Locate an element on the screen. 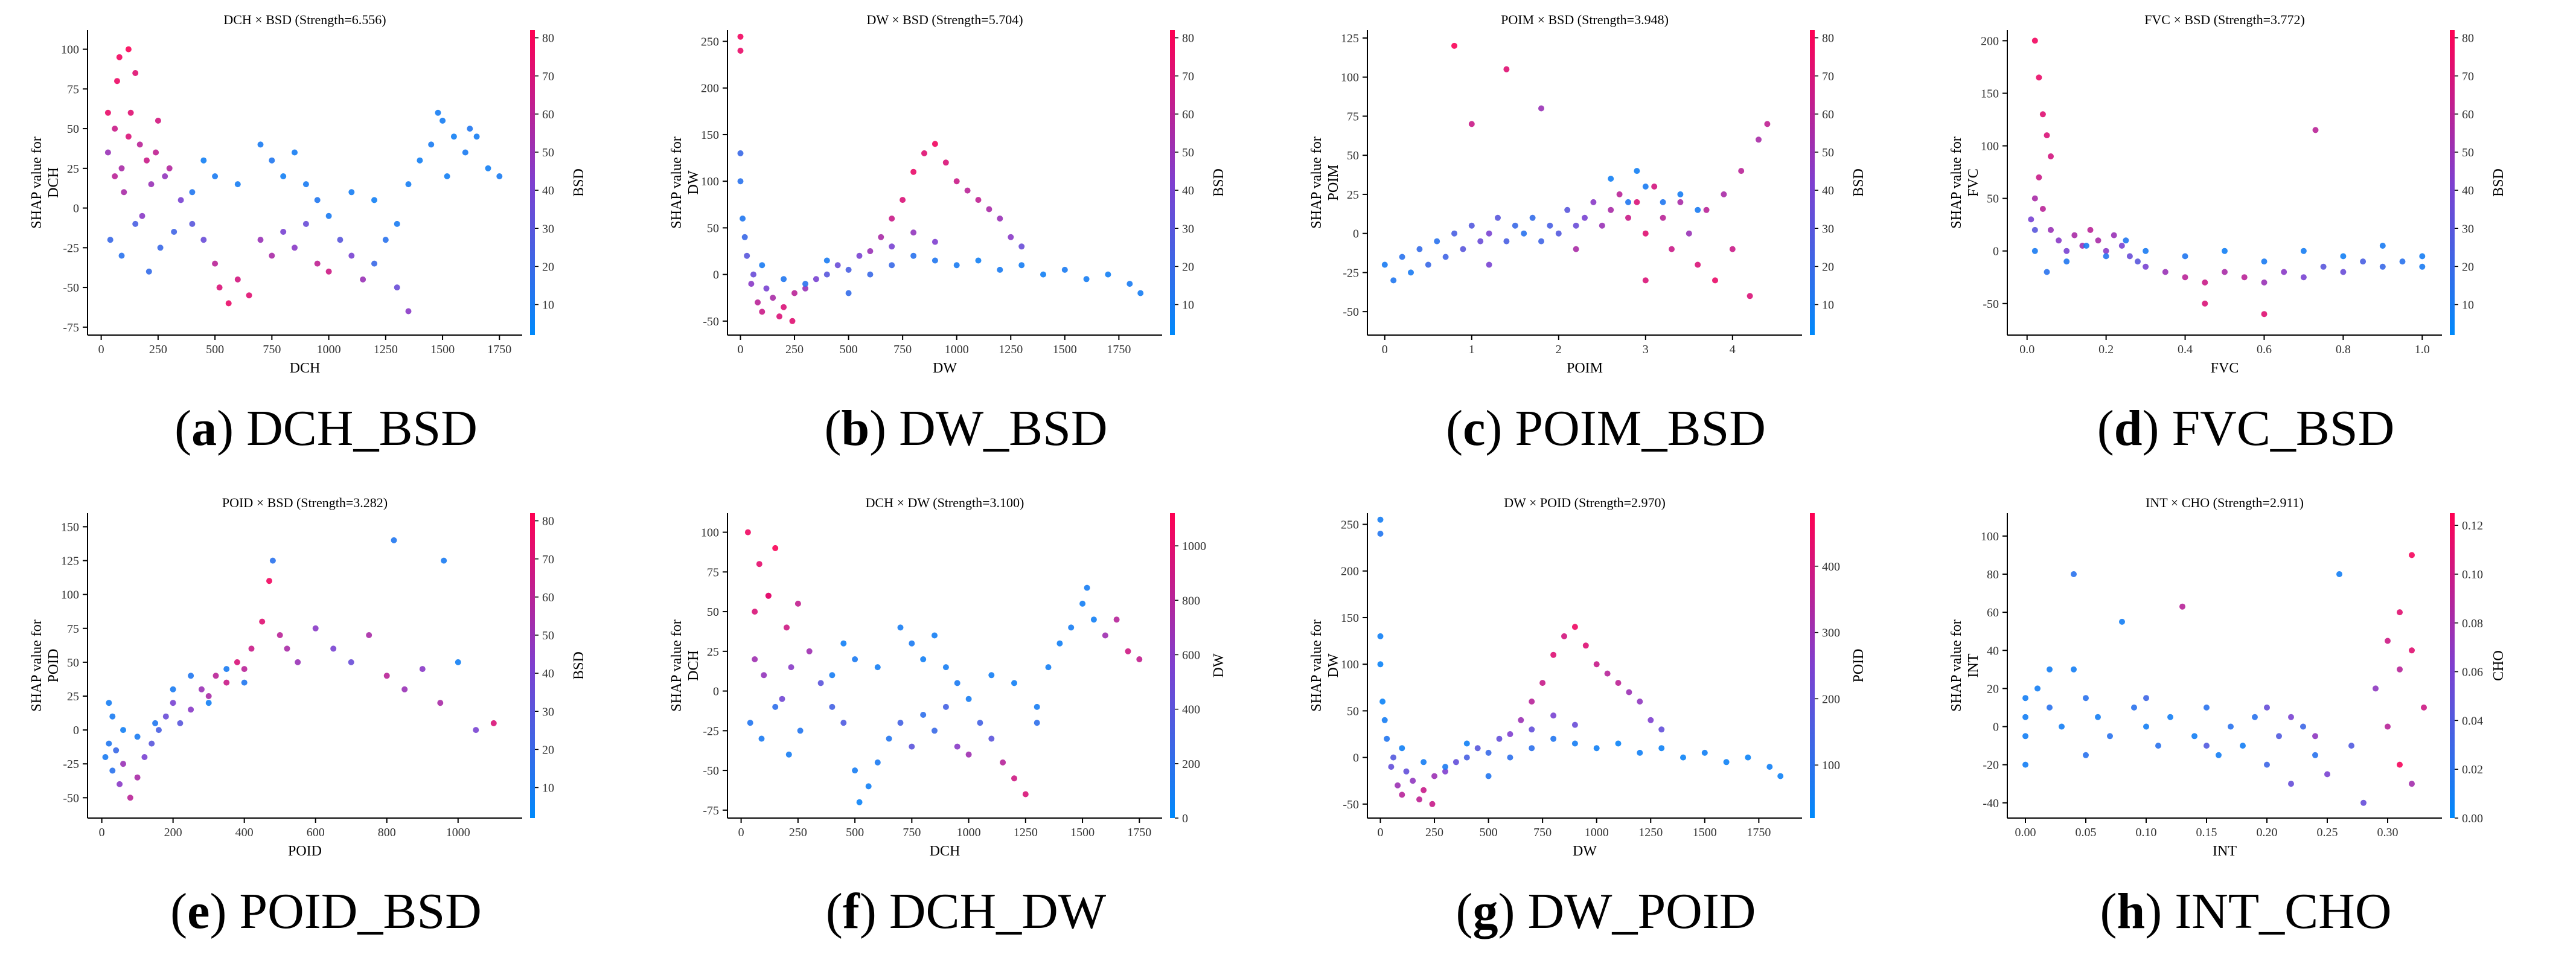 This screenshot has height=969, width=2576. panel-caption: (e) POID_BSD is located at coordinates (326, 912).